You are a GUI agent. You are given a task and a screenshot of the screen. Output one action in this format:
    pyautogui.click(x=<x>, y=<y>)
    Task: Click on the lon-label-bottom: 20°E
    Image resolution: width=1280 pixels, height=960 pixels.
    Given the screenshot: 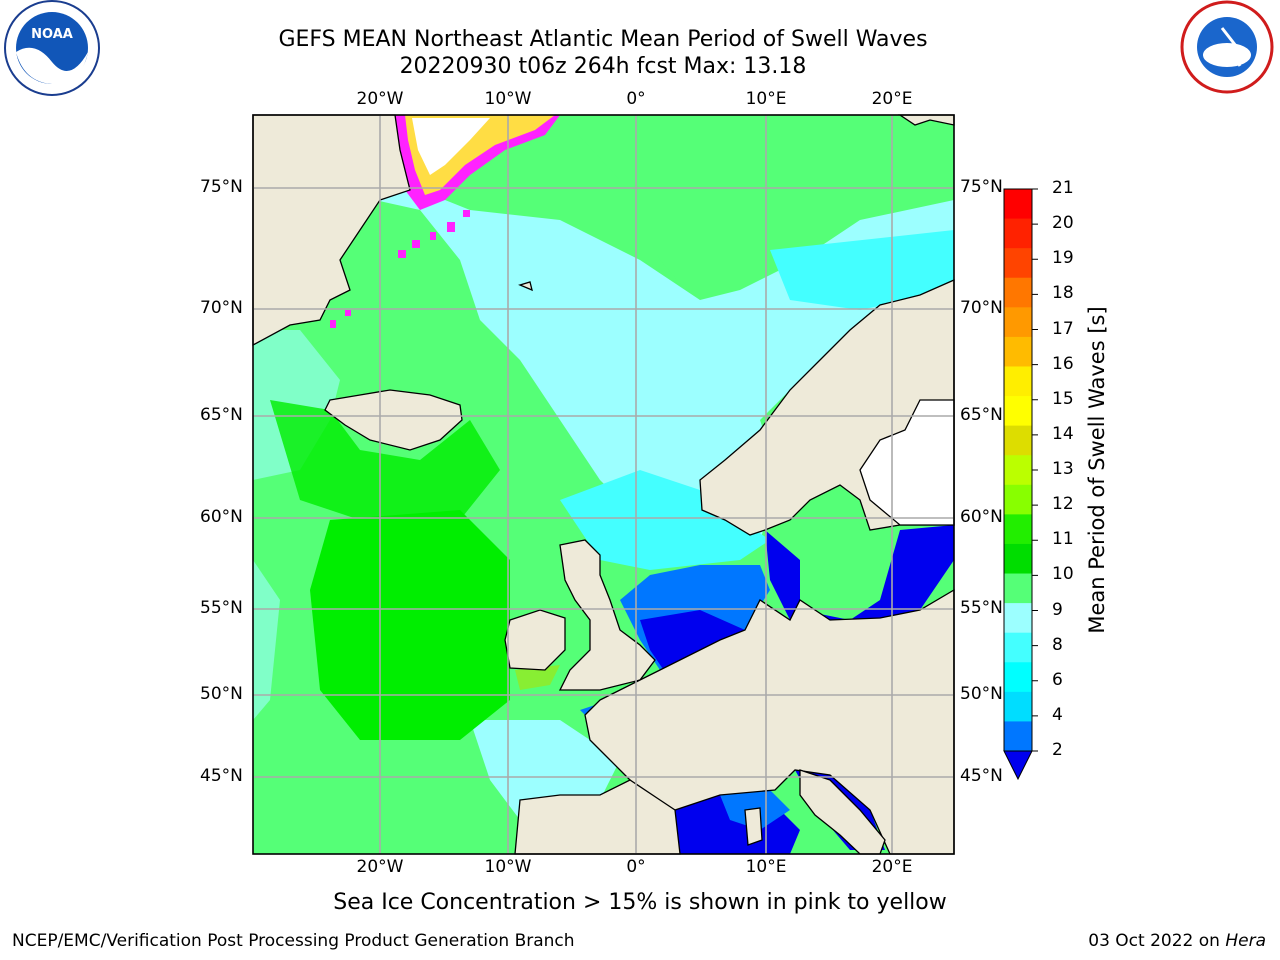 What is the action you would take?
    pyautogui.click(x=892, y=867)
    